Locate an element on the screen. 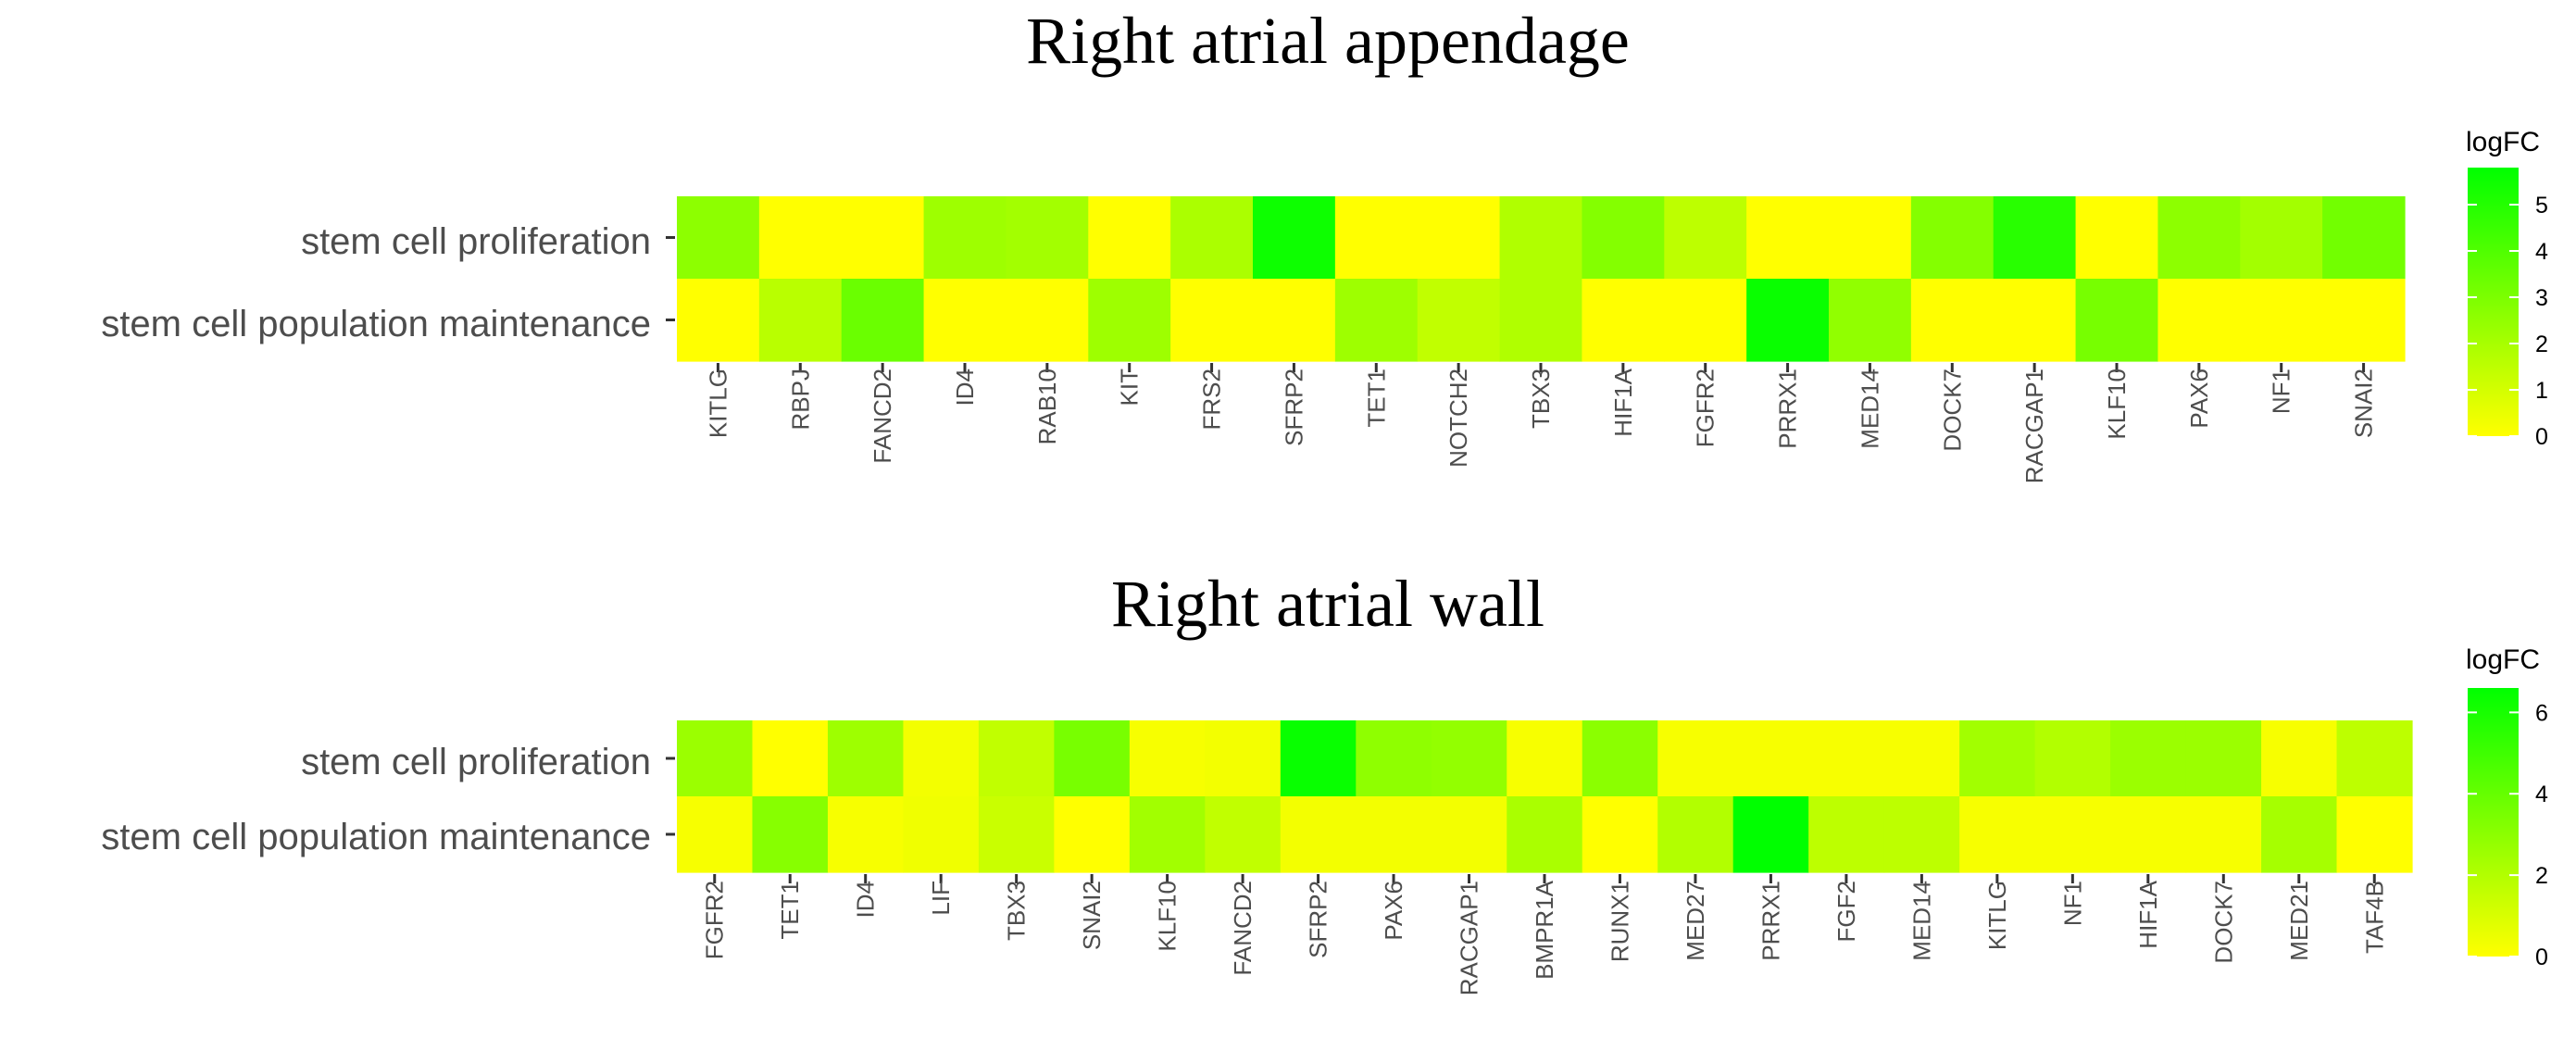 The width and height of the screenshot is (2576, 1038). legend-tick-label: 3 is located at coordinates (2541, 298).